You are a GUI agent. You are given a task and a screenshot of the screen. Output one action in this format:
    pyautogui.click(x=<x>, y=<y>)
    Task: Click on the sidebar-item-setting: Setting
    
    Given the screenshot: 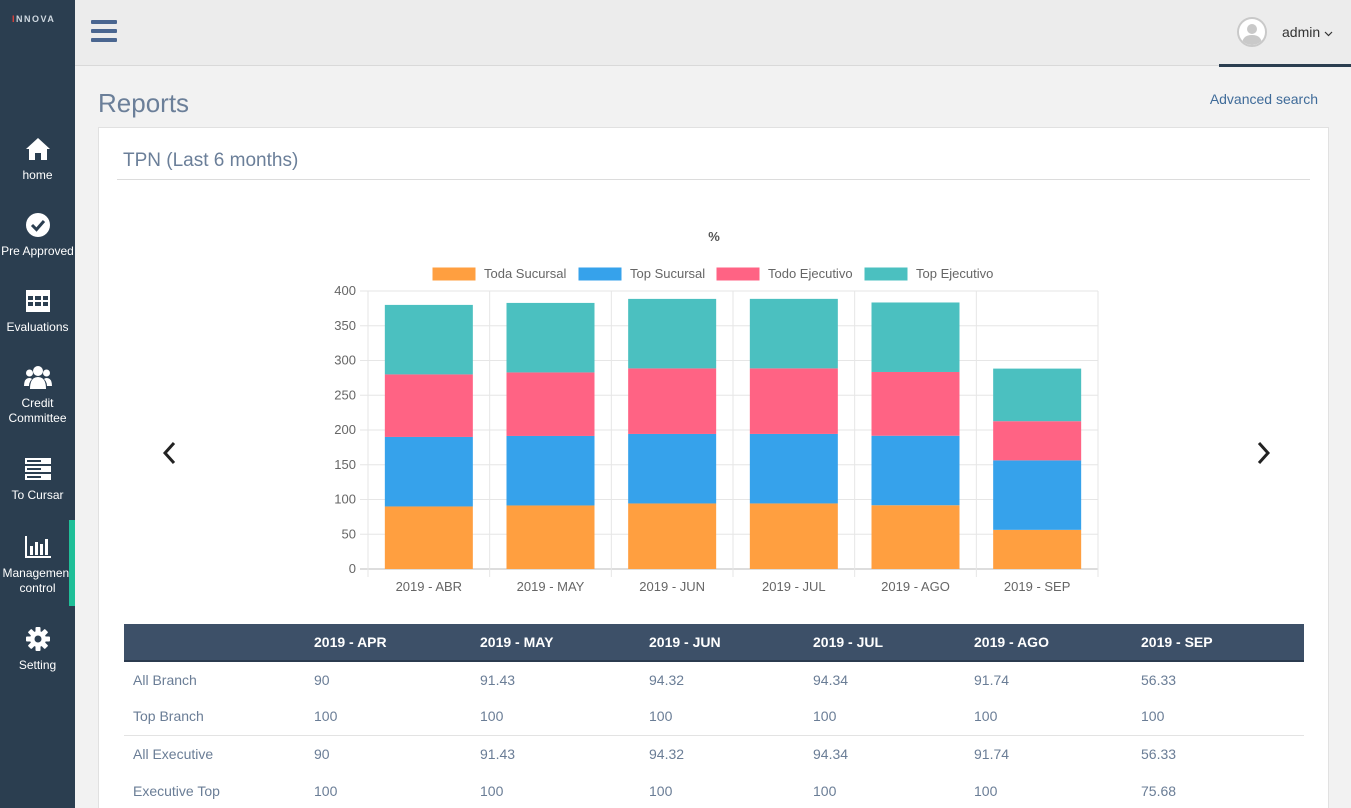 What is the action you would take?
    pyautogui.click(x=37, y=649)
    